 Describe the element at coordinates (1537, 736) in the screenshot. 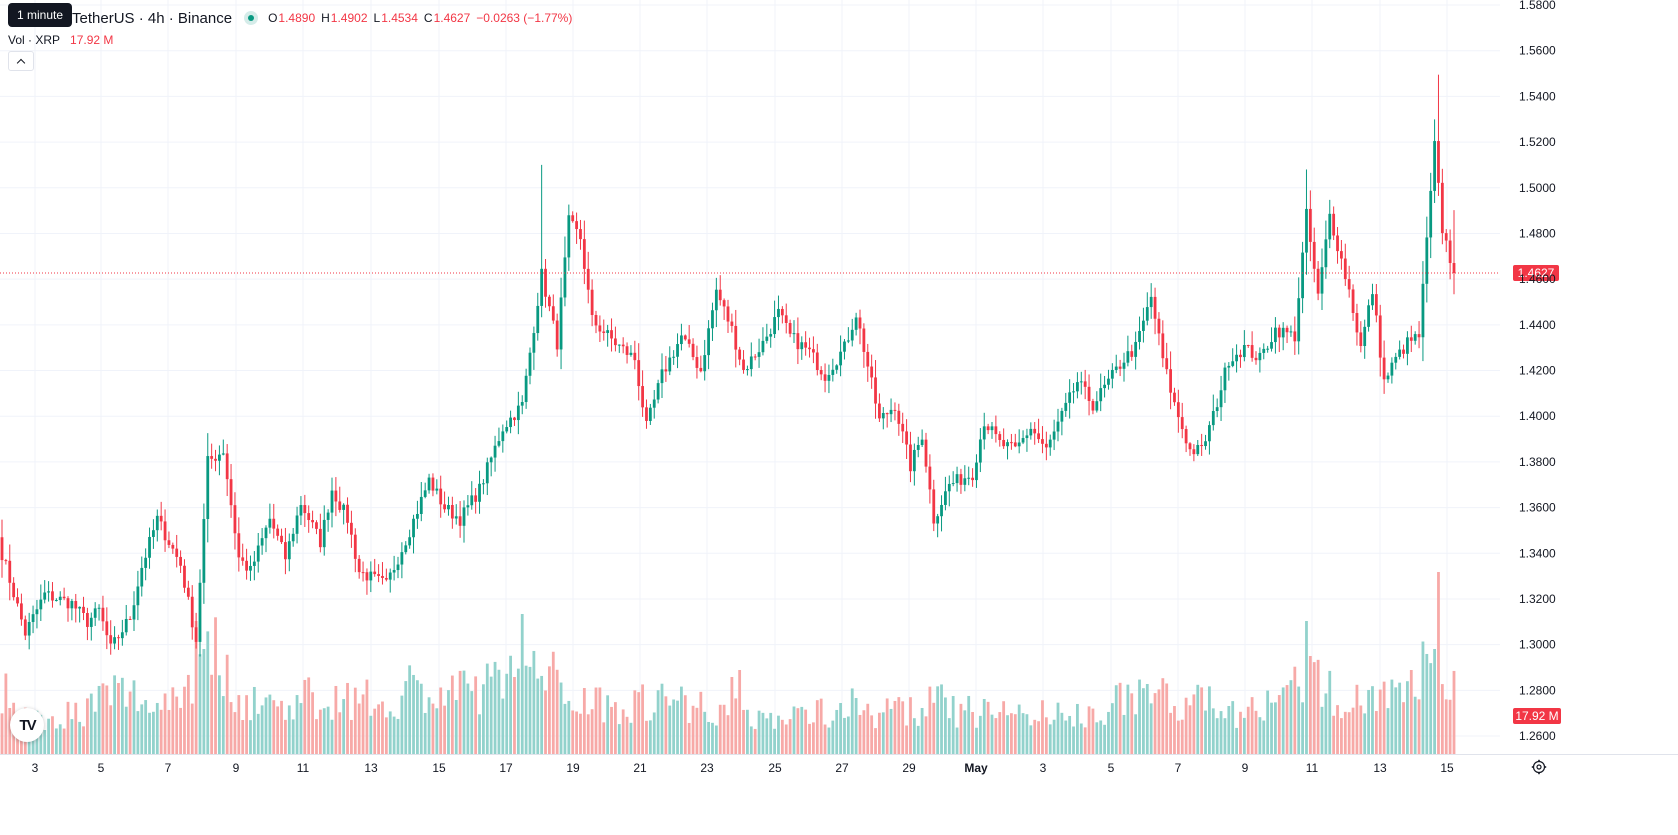

I see `y-tick-label: 1.2600` at that location.